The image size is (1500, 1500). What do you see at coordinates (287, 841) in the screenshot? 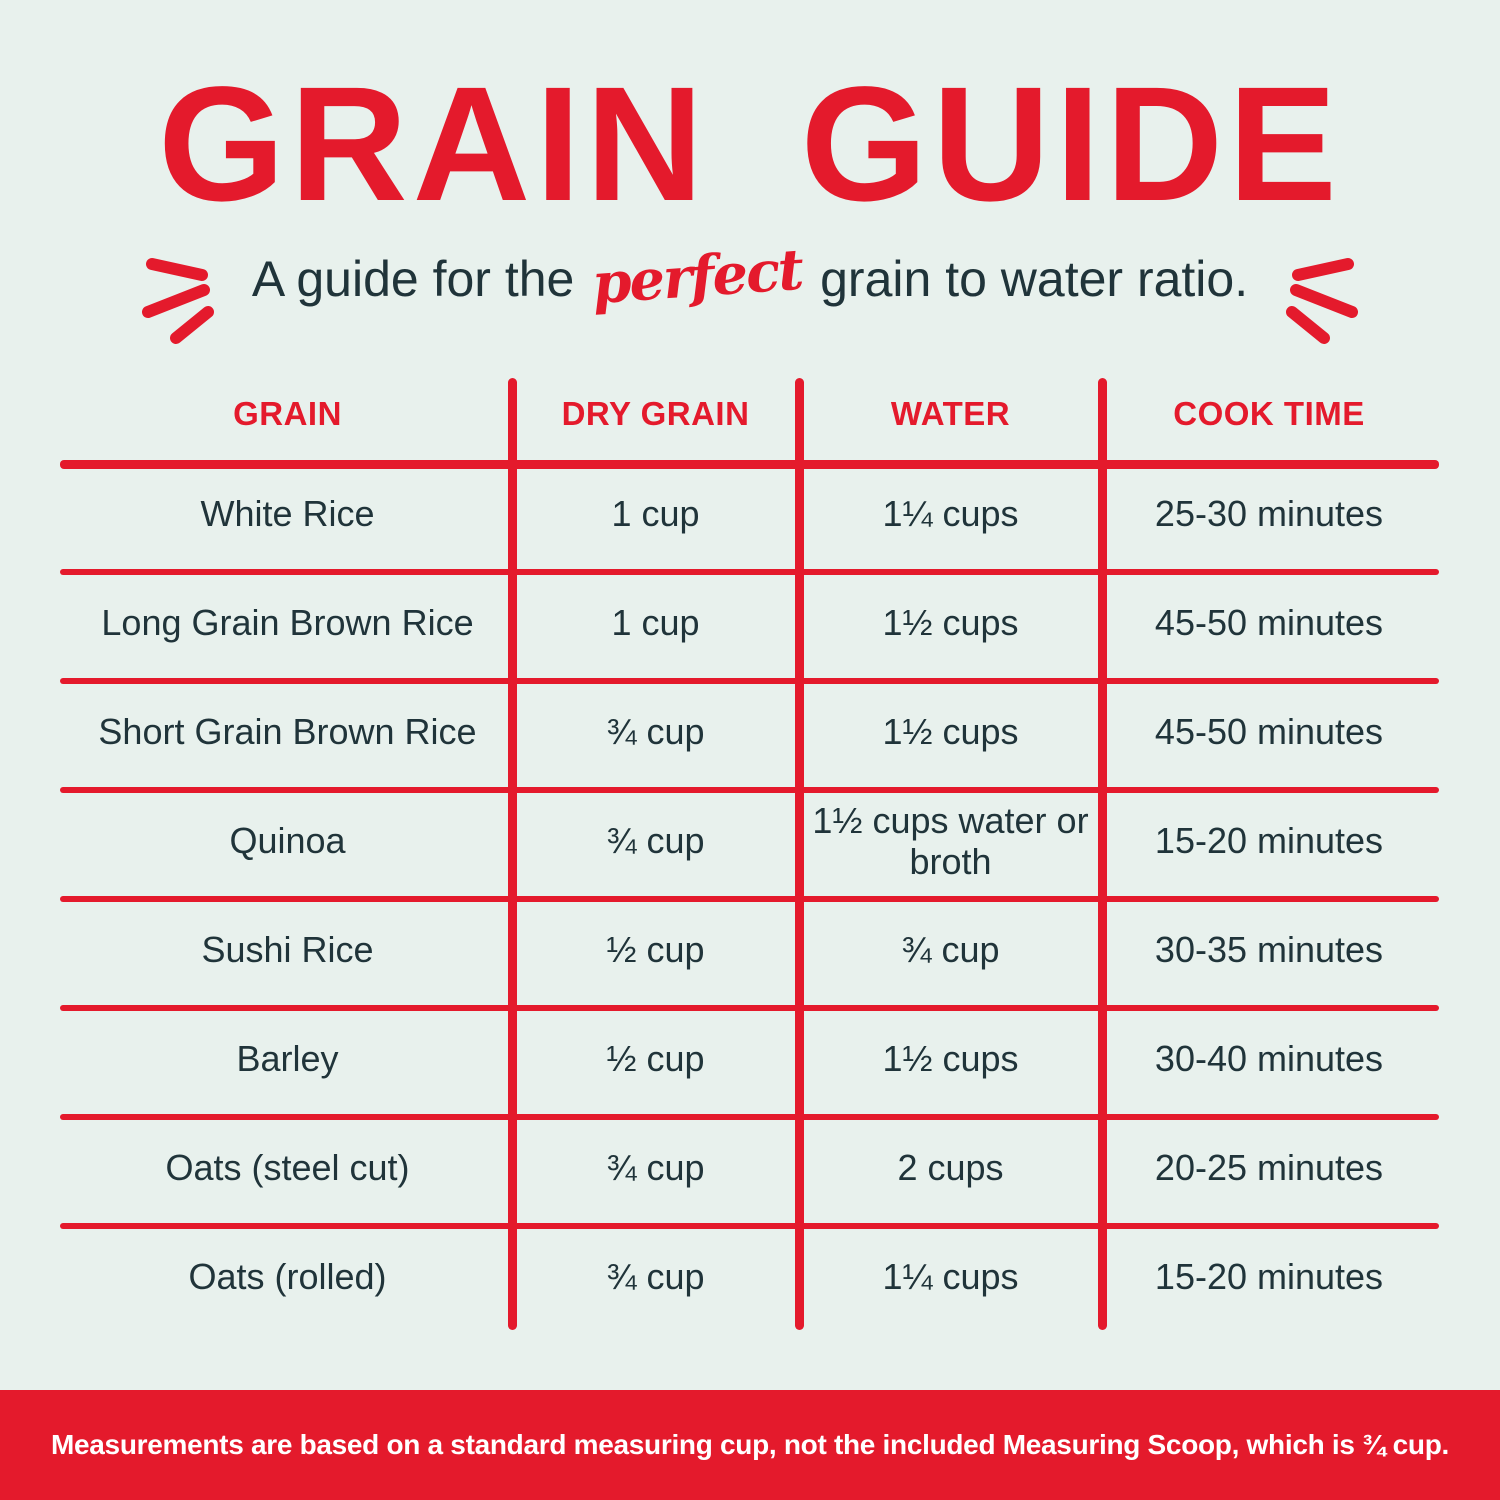
I see `cell-grain: Quinoa` at bounding box center [287, 841].